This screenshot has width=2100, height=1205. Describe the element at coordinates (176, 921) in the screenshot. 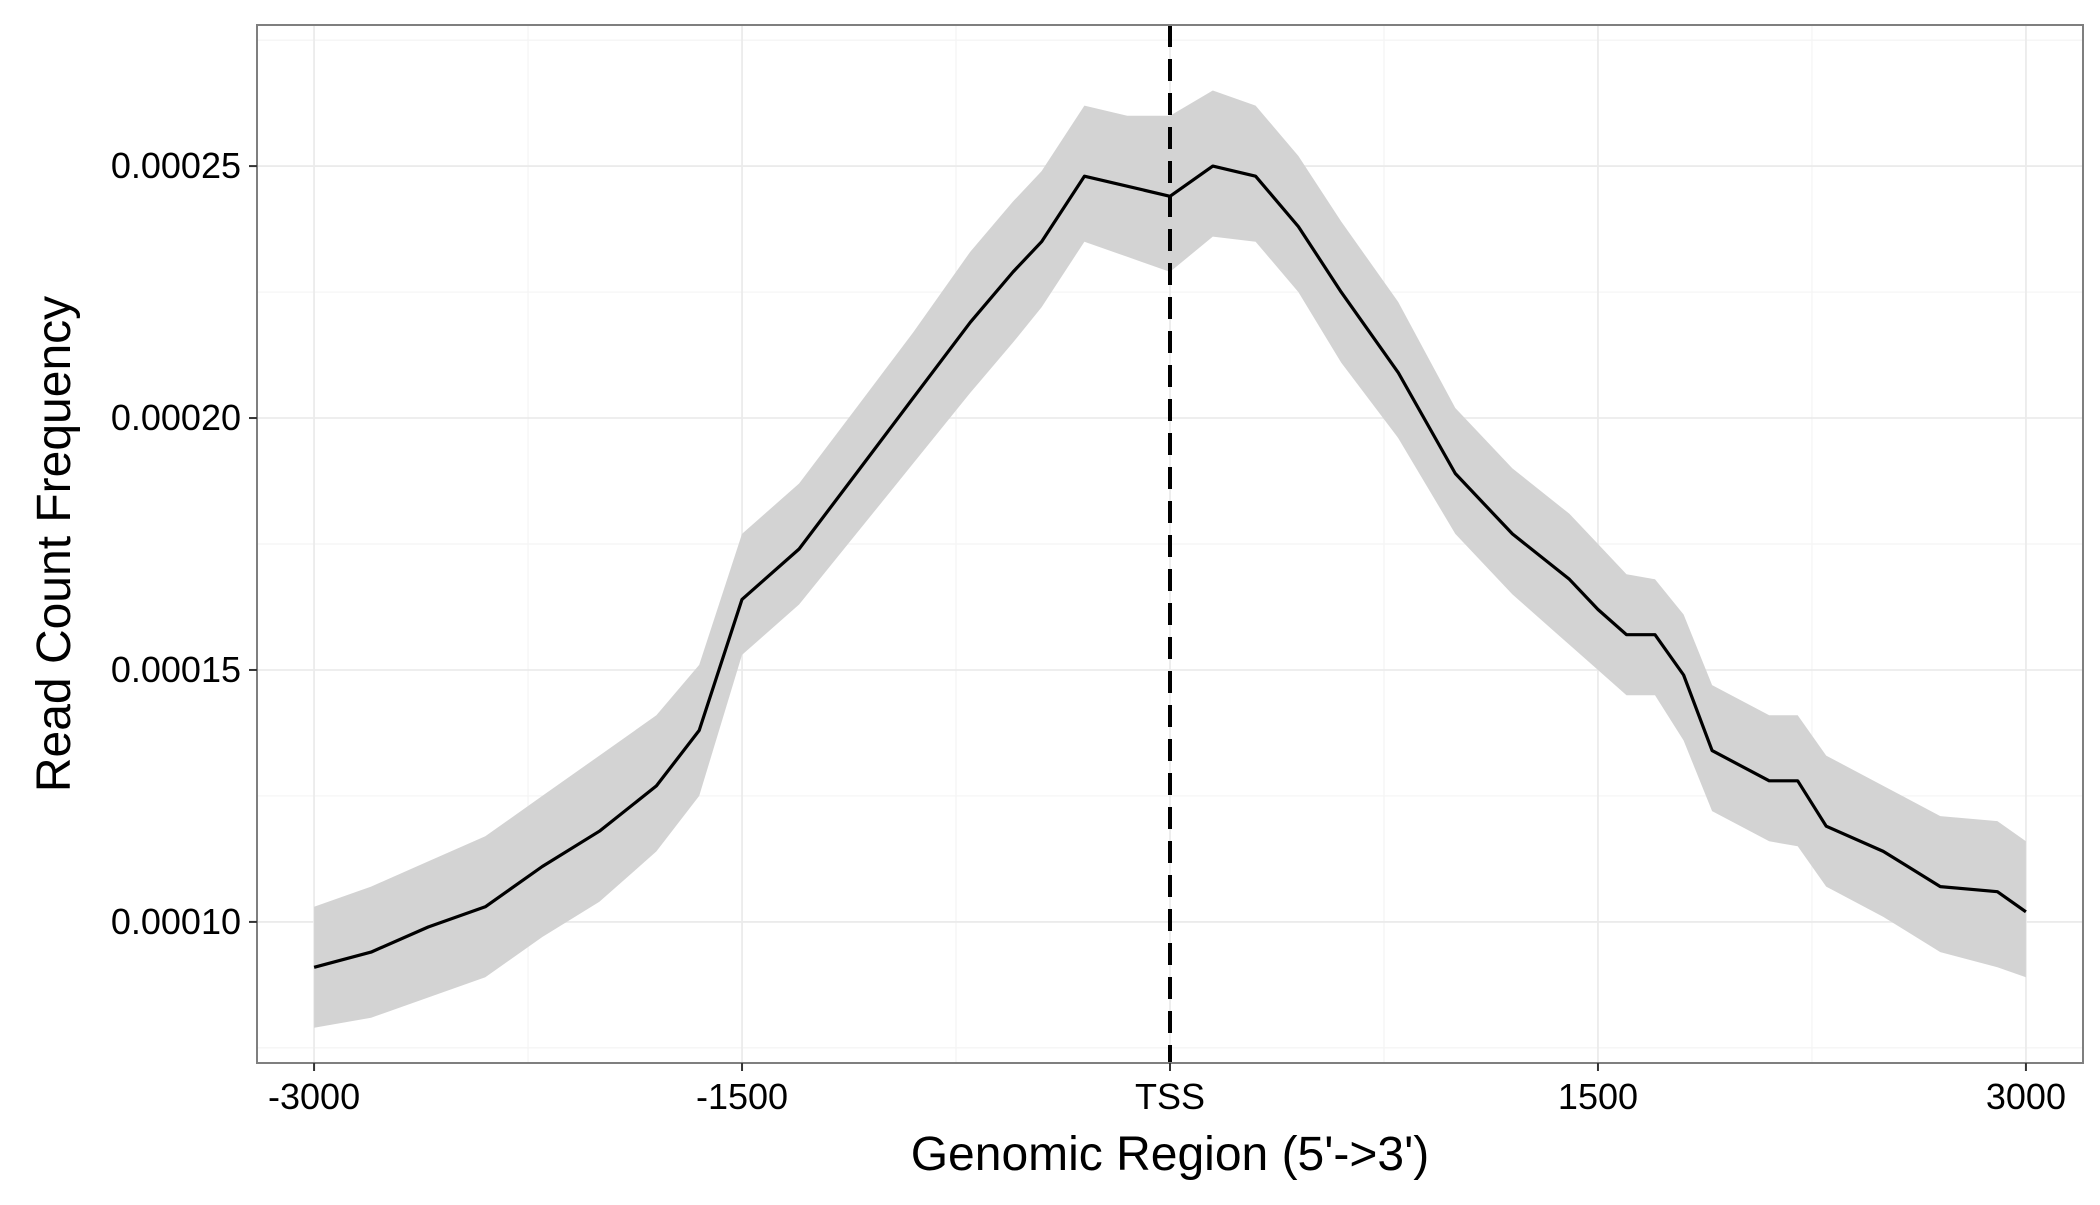

I see `y-tick-label: 0.00010` at that location.